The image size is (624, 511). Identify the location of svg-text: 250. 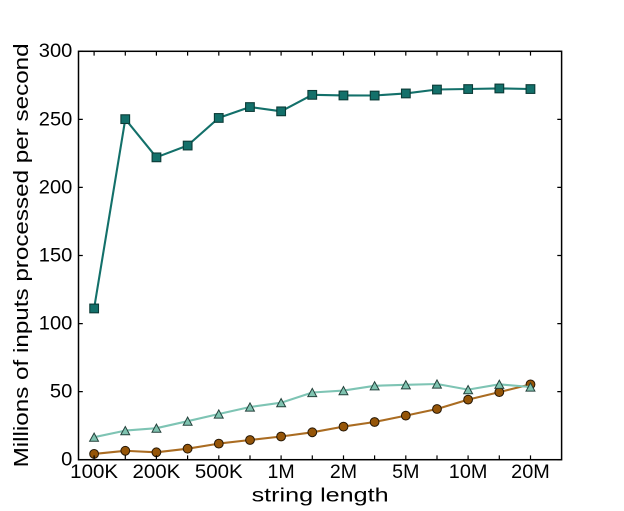
(56, 119).